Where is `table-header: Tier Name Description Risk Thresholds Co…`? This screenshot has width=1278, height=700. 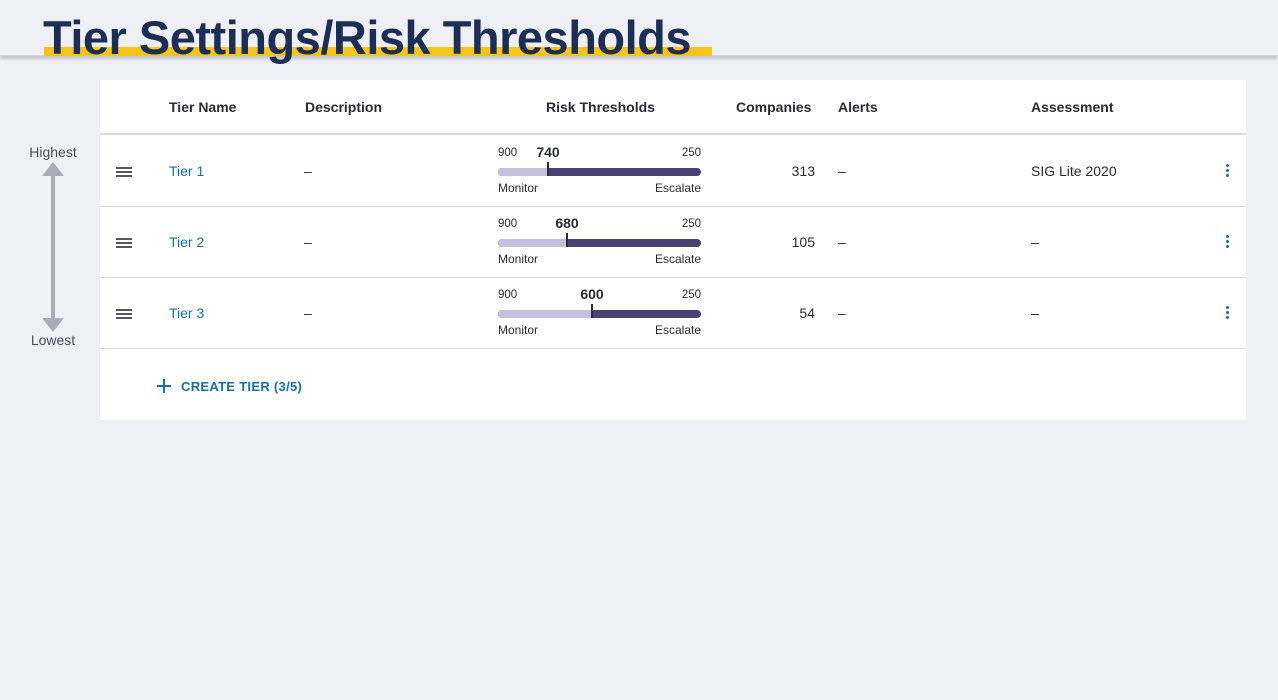
table-header: Tier Name Description Risk Thresholds Co… is located at coordinates (673, 107).